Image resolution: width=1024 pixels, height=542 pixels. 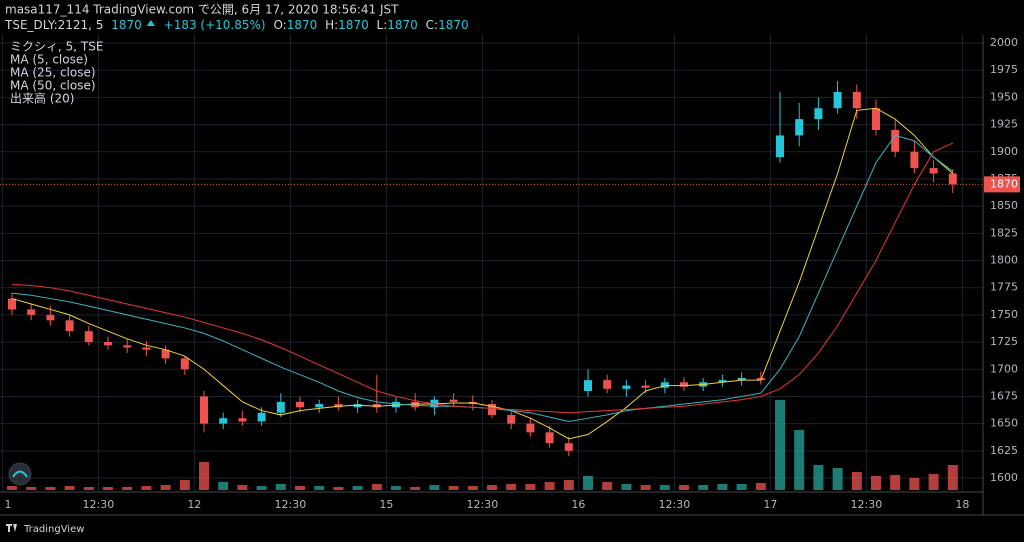 What do you see at coordinates (49, 60) in the screenshot?
I see `legend-ma5: MA (5, close)` at bounding box center [49, 60].